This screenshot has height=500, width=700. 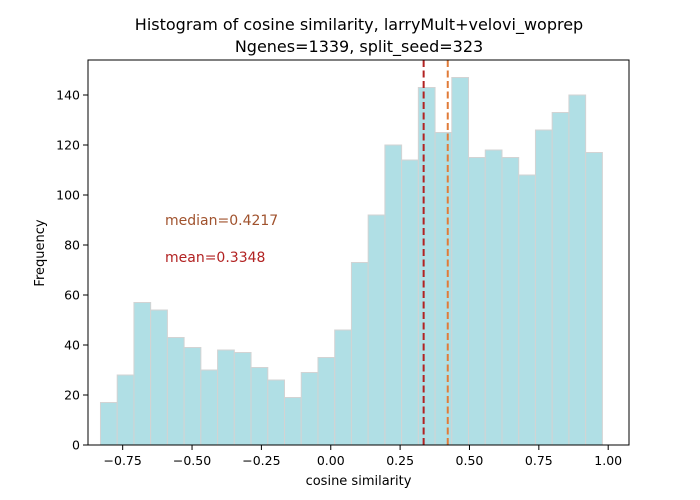 What do you see at coordinates (261, 460) in the screenshot?
I see `x-tick-label: −0.25` at bounding box center [261, 460].